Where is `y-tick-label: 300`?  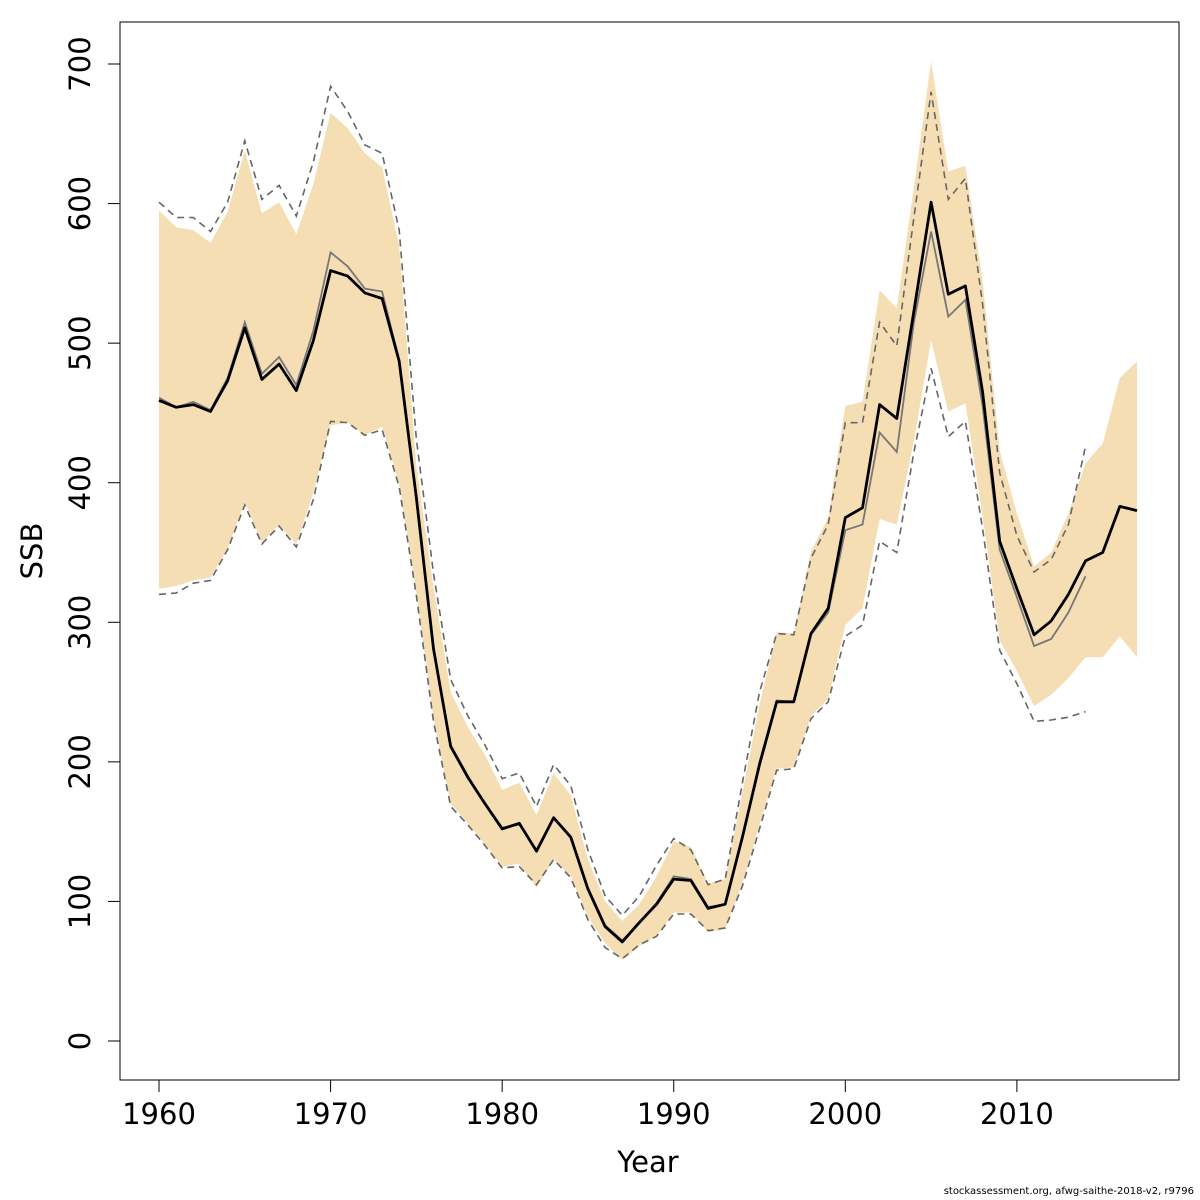
y-tick-label: 300 is located at coordinates (80, 622).